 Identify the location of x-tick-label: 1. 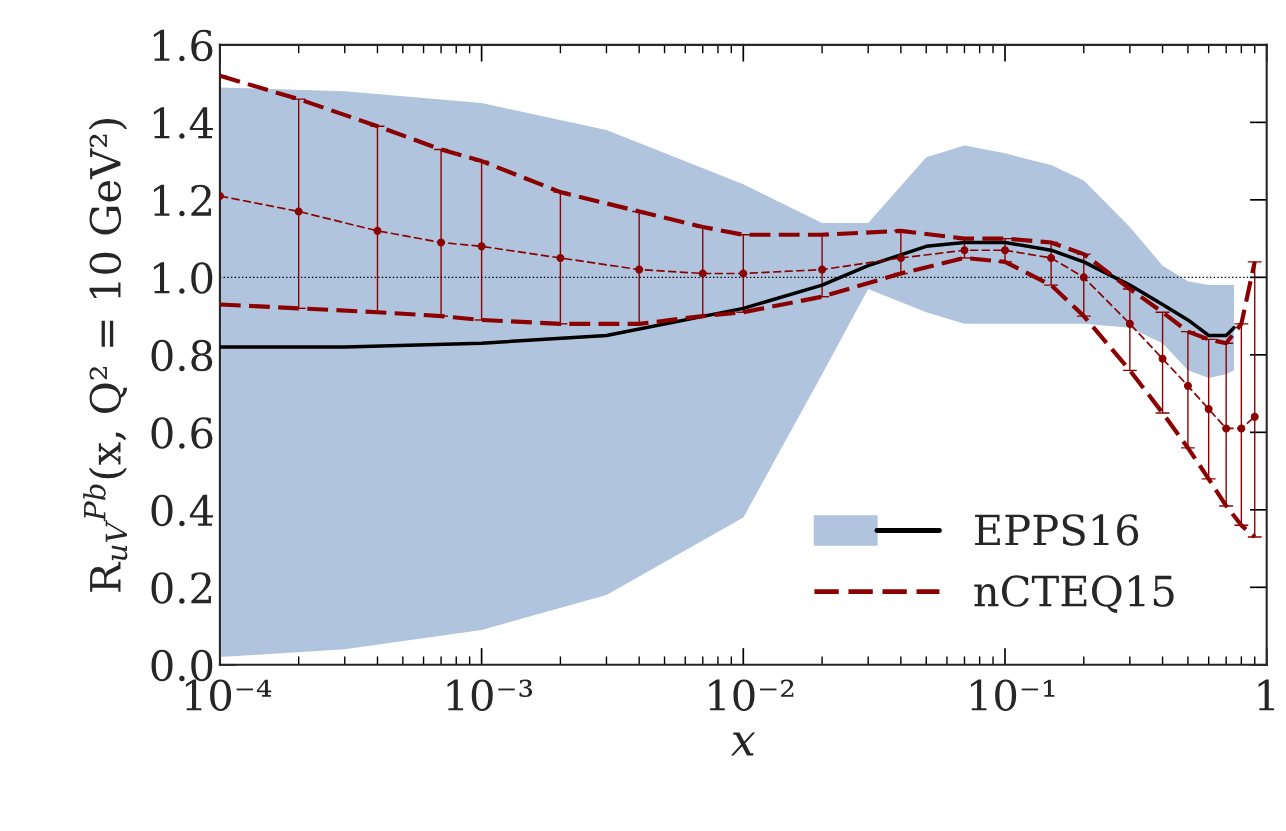
(1266, 695).